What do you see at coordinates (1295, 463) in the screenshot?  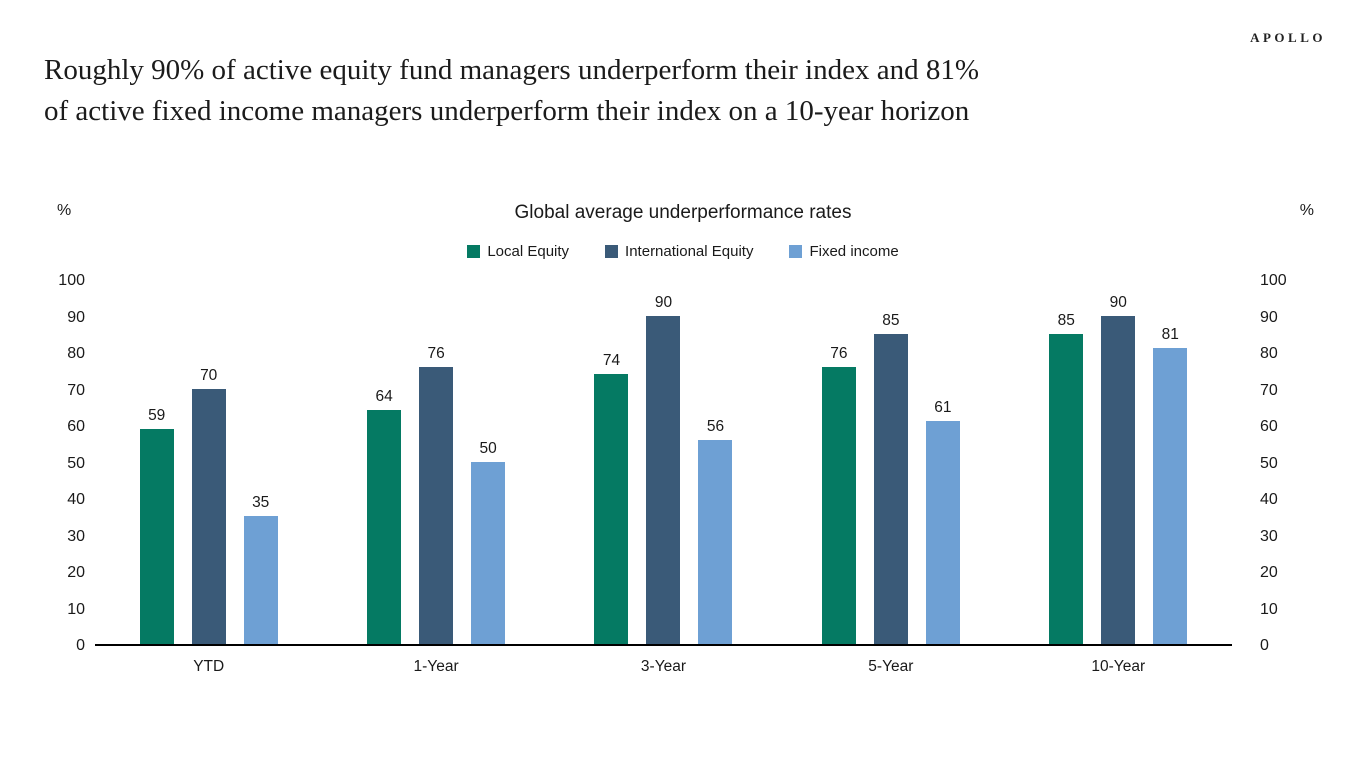 I see `y-axis-right: 100 90 80 70 60 50 40 30 20 10 0` at bounding box center [1295, 463].